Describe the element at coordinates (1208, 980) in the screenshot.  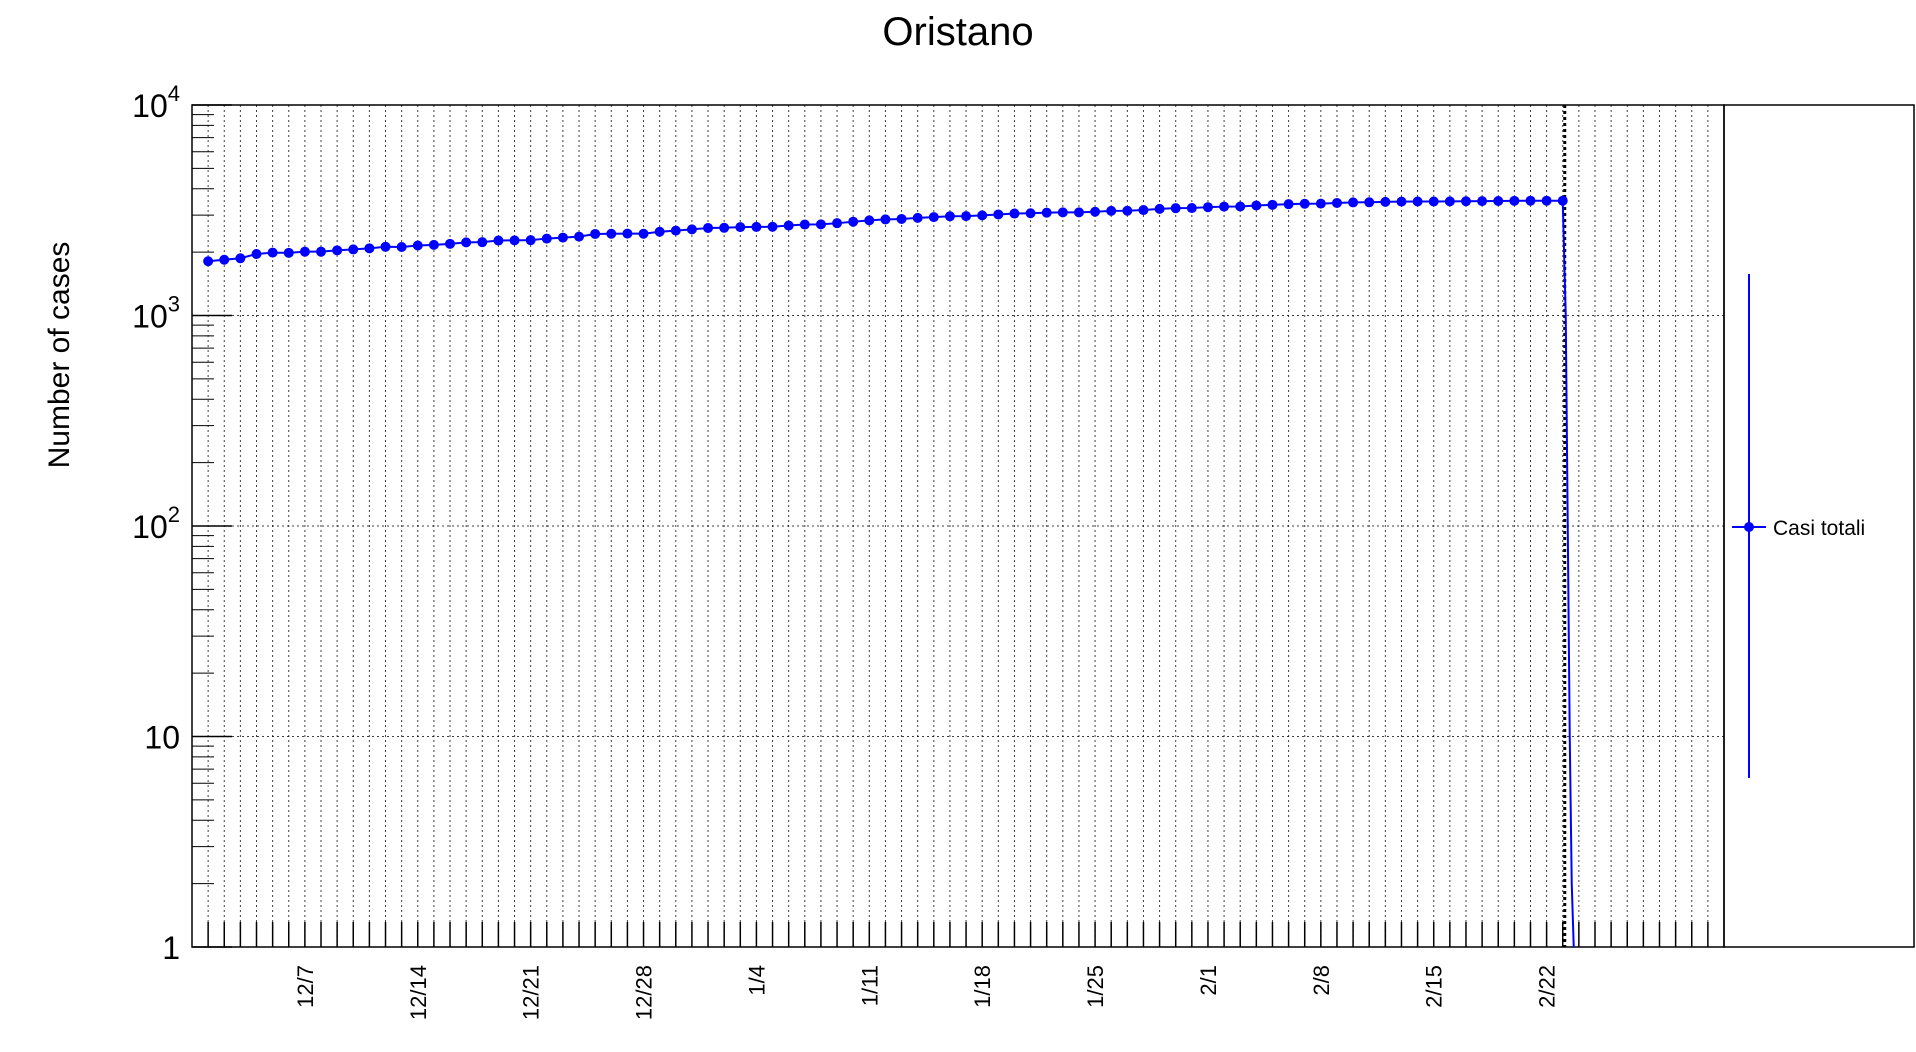
I see `x-tick-label: 2/1` at that location.